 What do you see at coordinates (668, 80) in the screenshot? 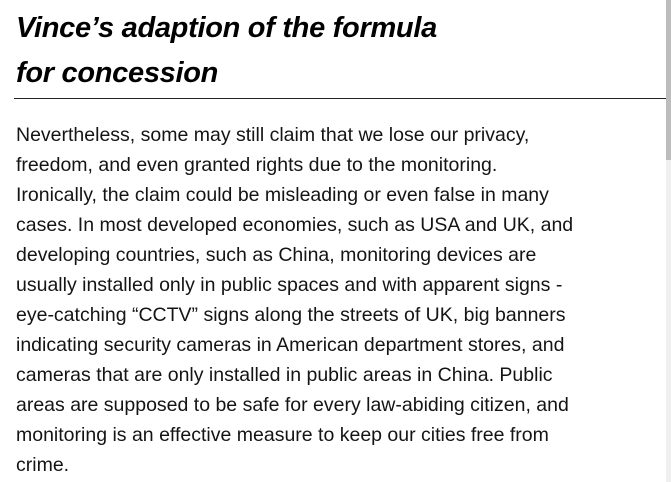
I see `scrollbar-thumb` at bounding box center [668, 80].